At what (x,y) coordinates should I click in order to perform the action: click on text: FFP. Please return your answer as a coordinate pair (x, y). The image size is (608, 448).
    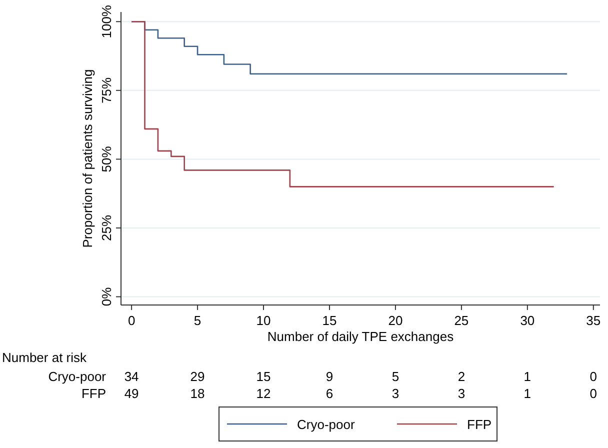
    Looking at the image, I should click on (93, 393).